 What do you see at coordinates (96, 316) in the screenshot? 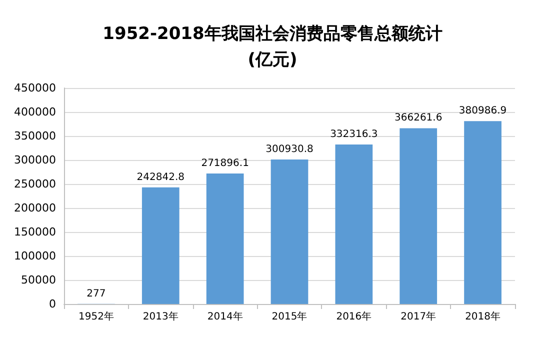
I see `x-tick-label: 1952年` at bounding box center [96, 316].